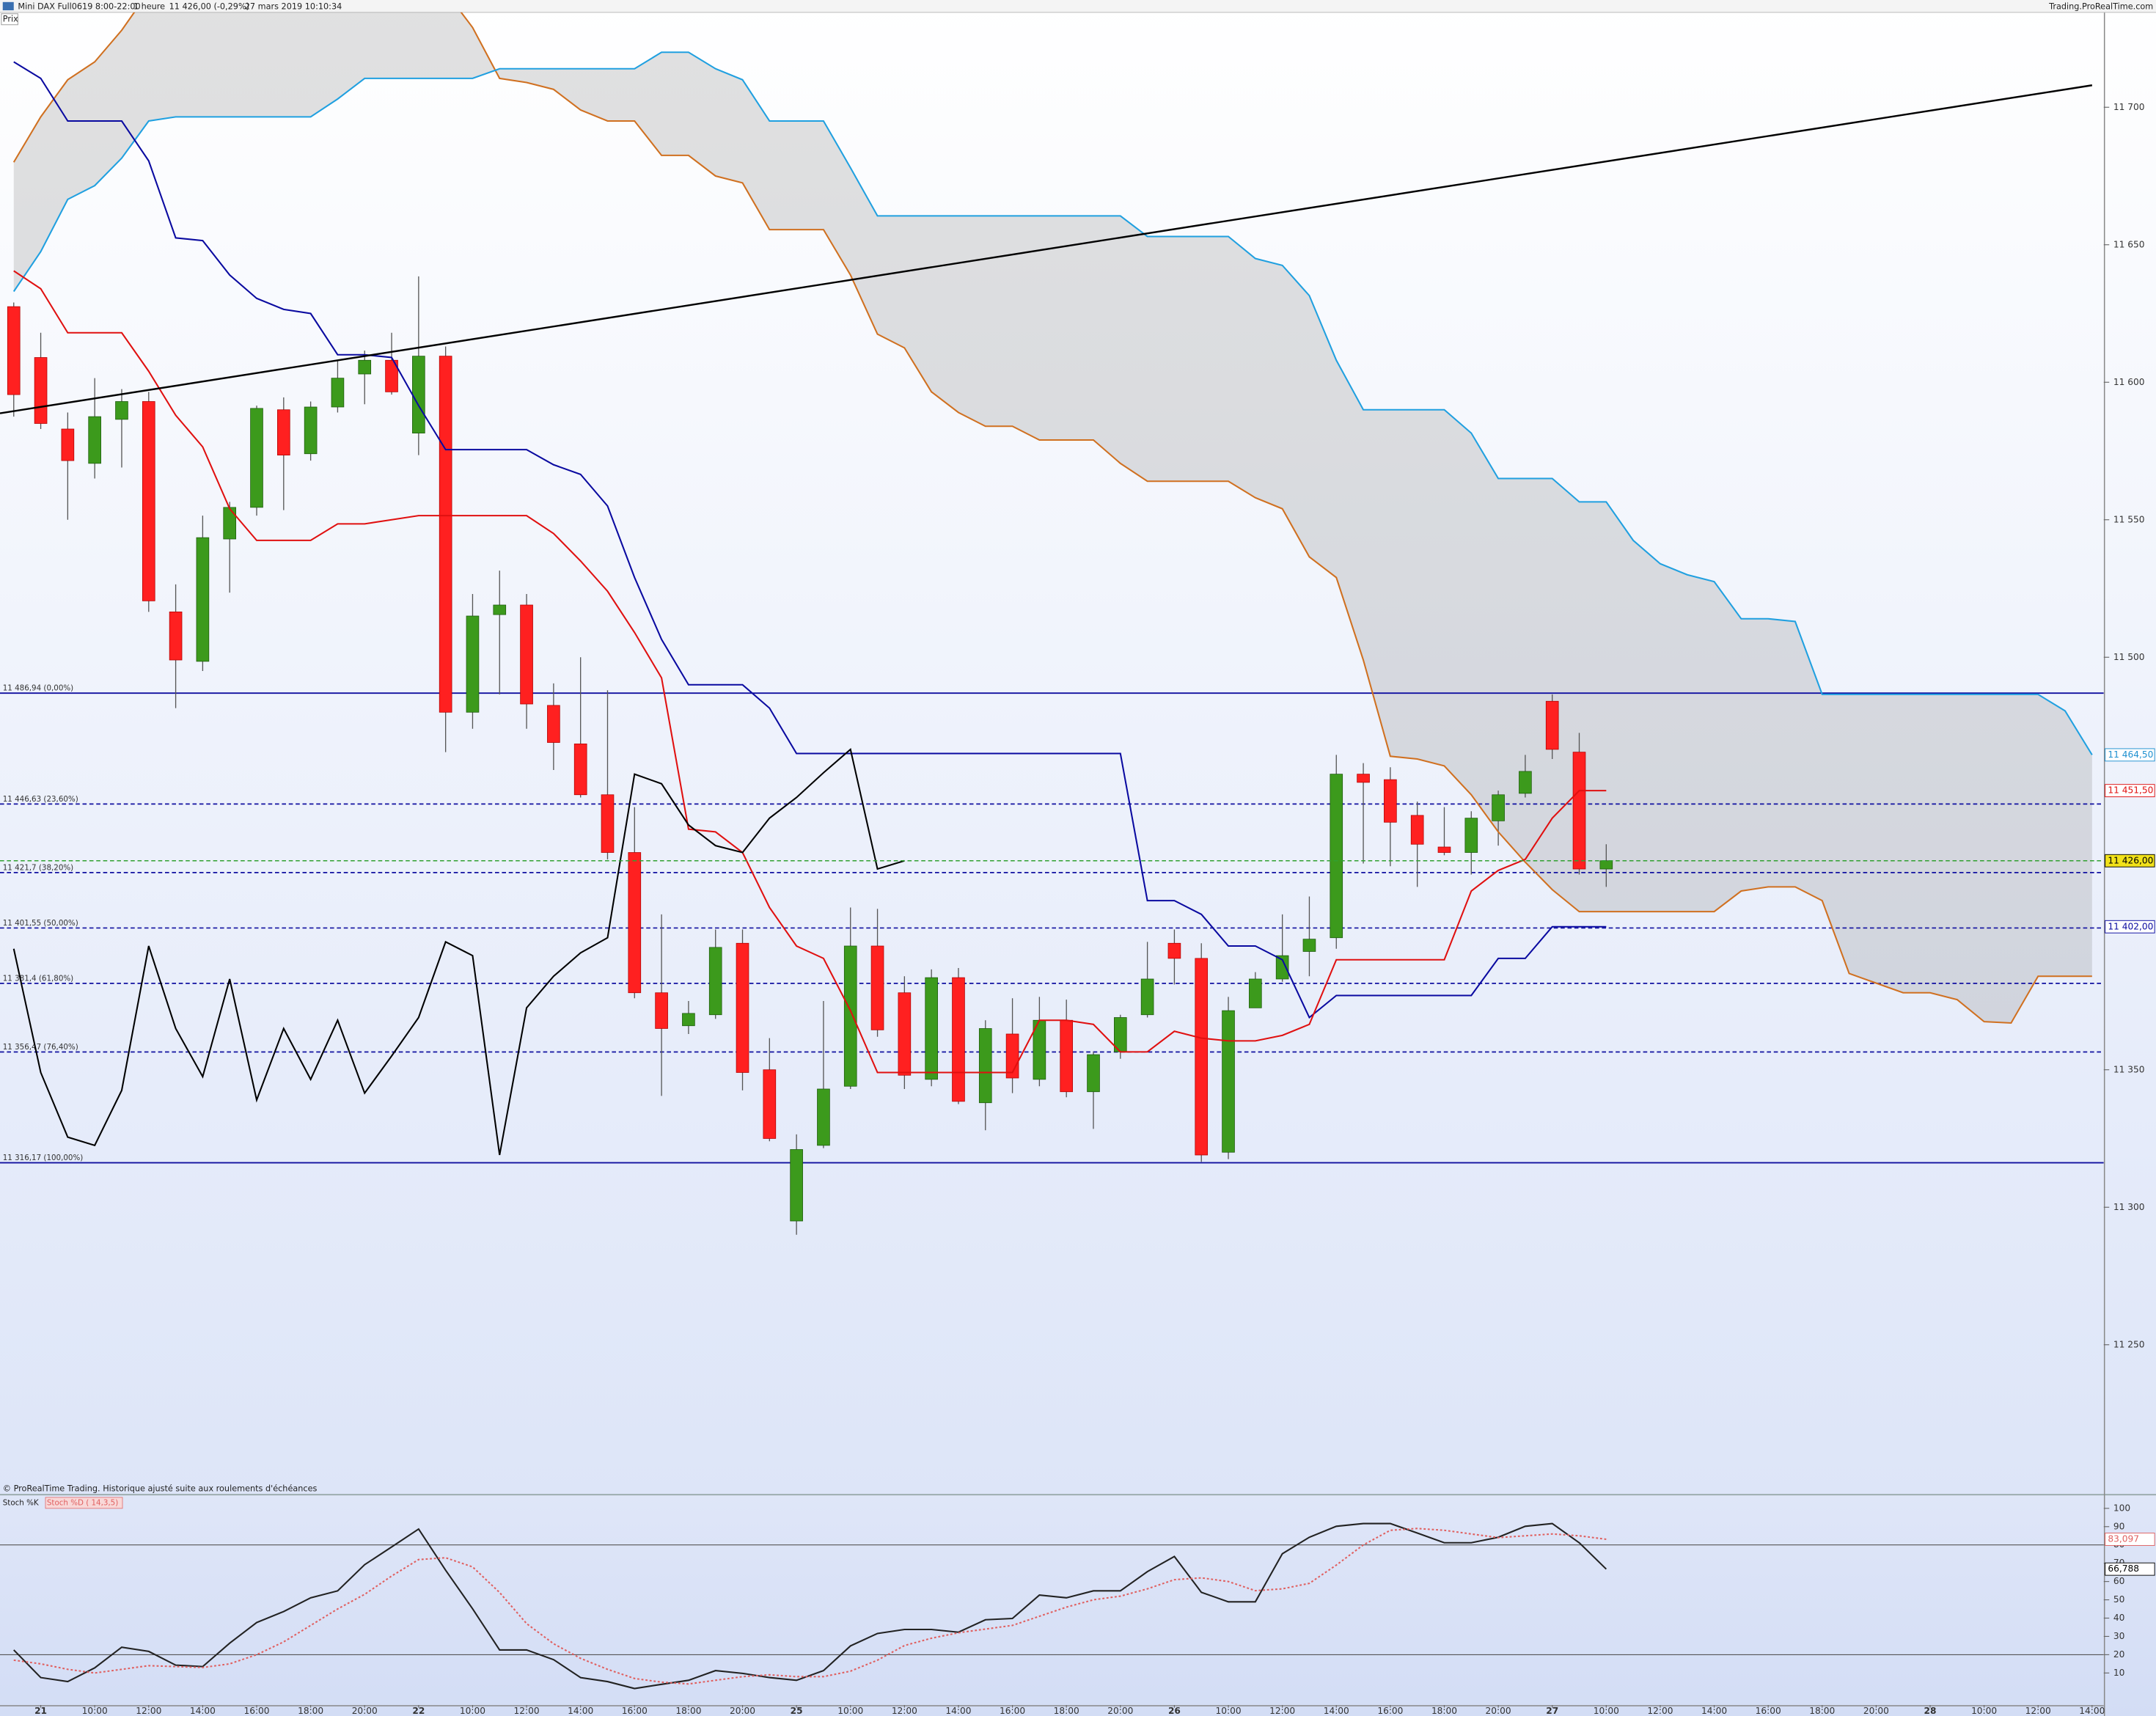 This screenshot has height=1716, width=2156. I want to click on y-tick-label: 60, so click(2119, 1581).